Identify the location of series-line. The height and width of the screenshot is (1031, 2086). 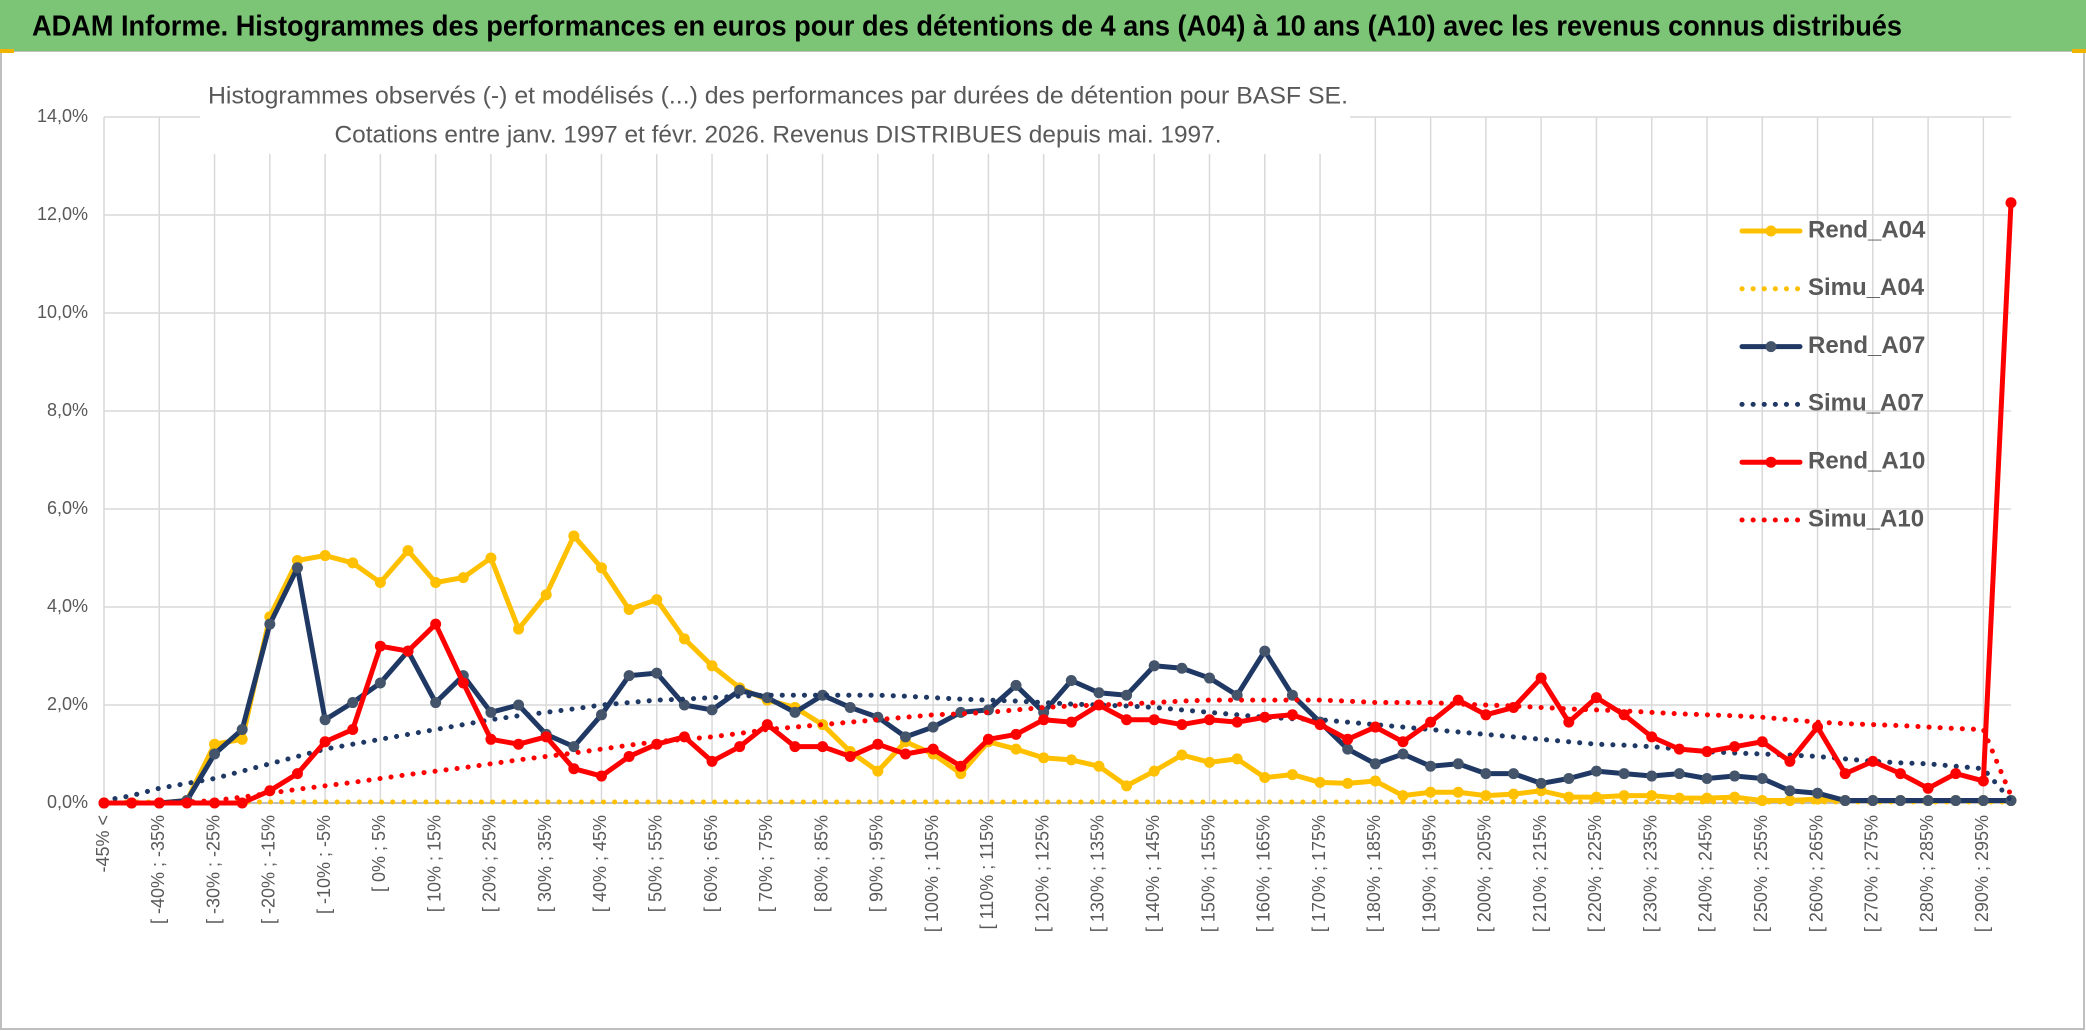
(1057, 748).